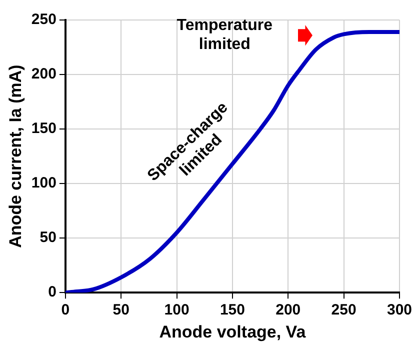  Describe the element at coordinates (343, 310) in the screenshot. I see `x-tick-label: 250` at that location.